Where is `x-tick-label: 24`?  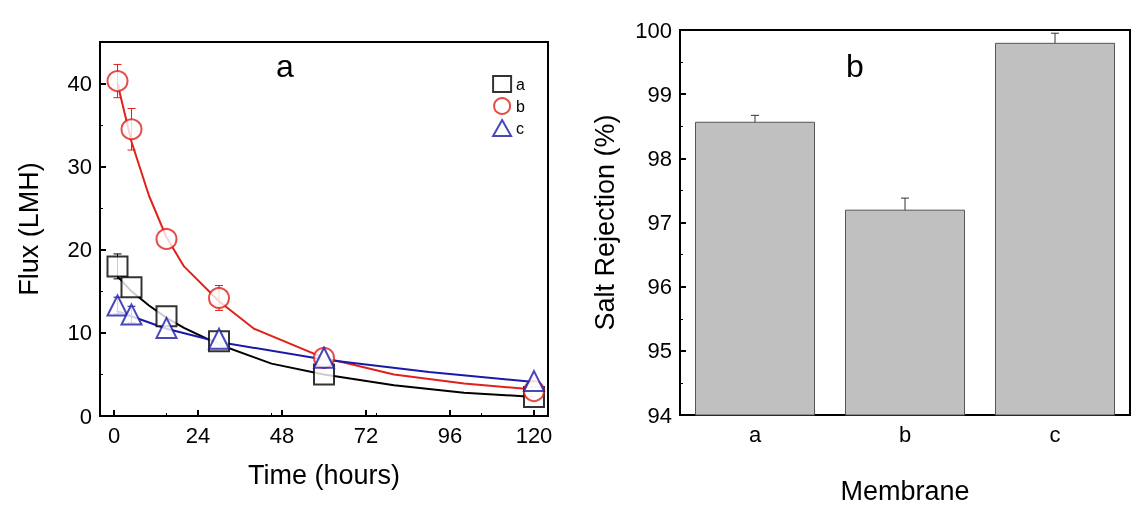 x-tick-label: 24 is located at coordinates (198, 435).